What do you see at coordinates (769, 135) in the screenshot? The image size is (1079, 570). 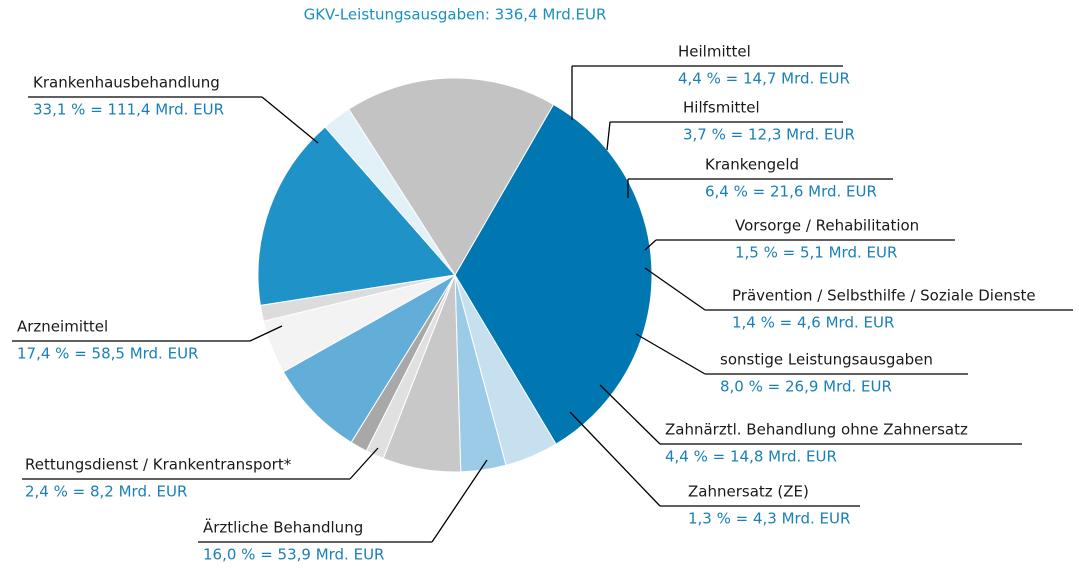 I see `value-label: 3,7 % = 12,3 Mrd. EUR` at bounding box center [769, 135].